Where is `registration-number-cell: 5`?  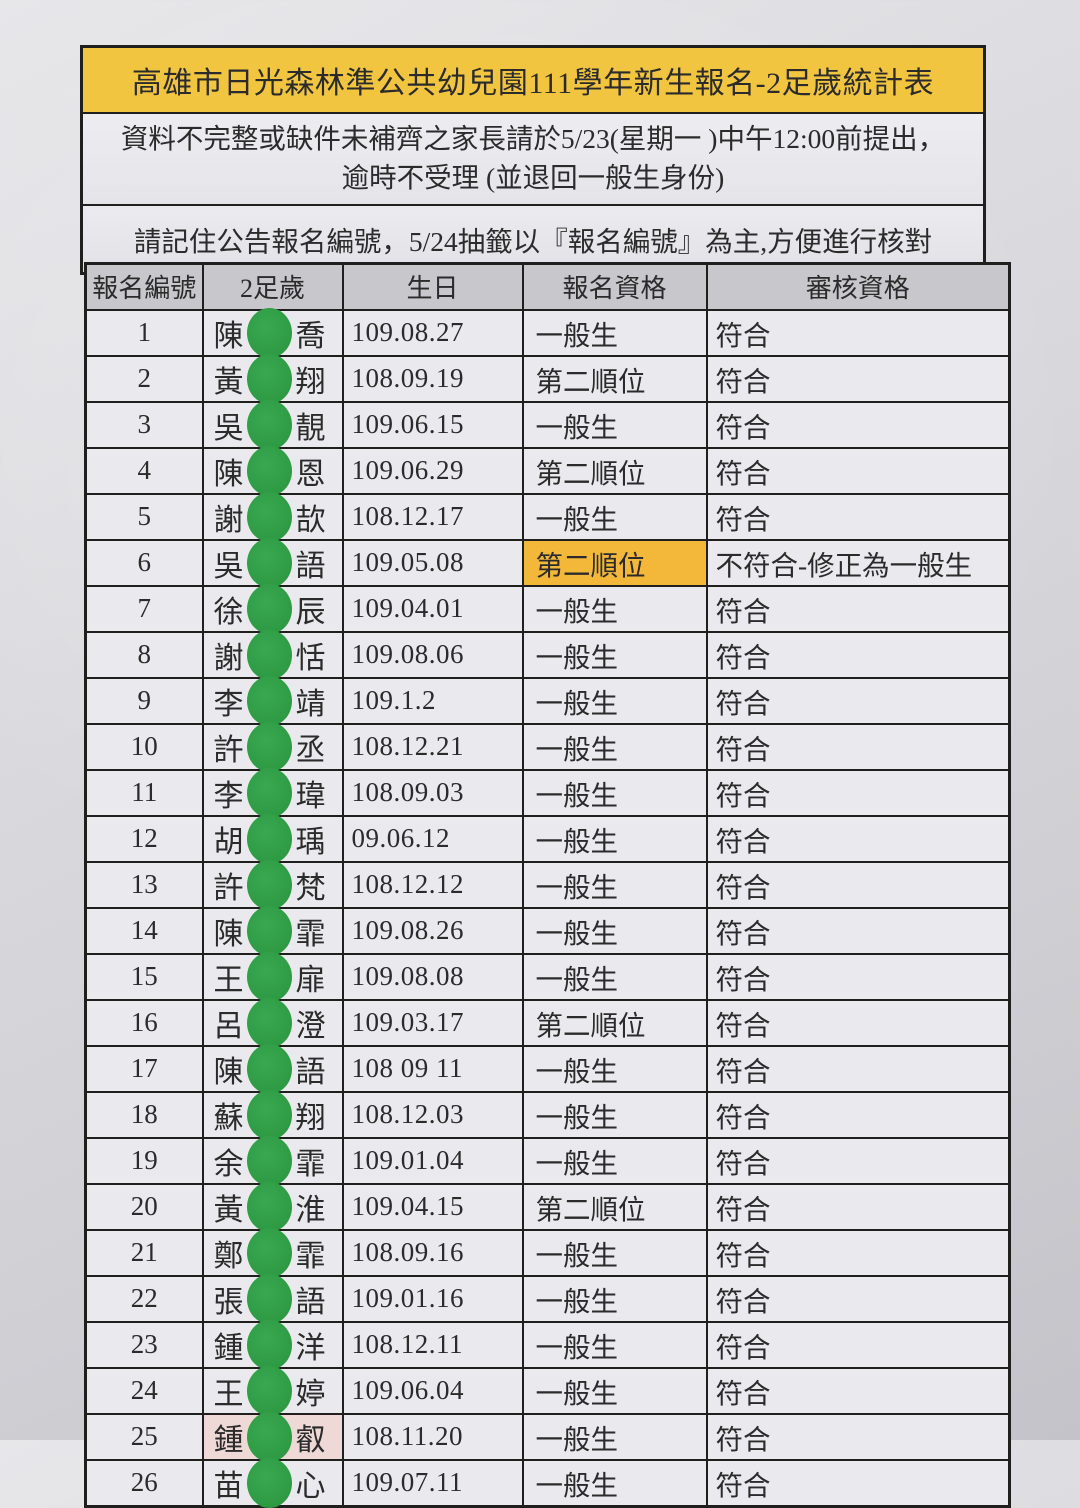 registration-number-cell: 5 is located at coordinates (144, 516).